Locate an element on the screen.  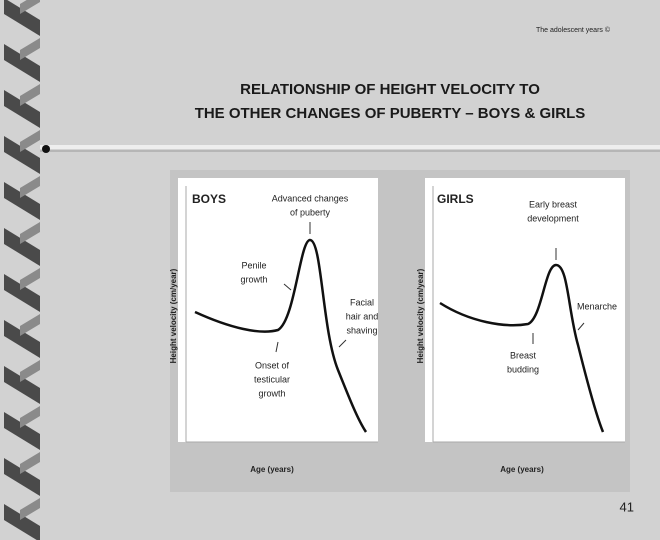
annotation: Penile is located at coordinates (253, 265).